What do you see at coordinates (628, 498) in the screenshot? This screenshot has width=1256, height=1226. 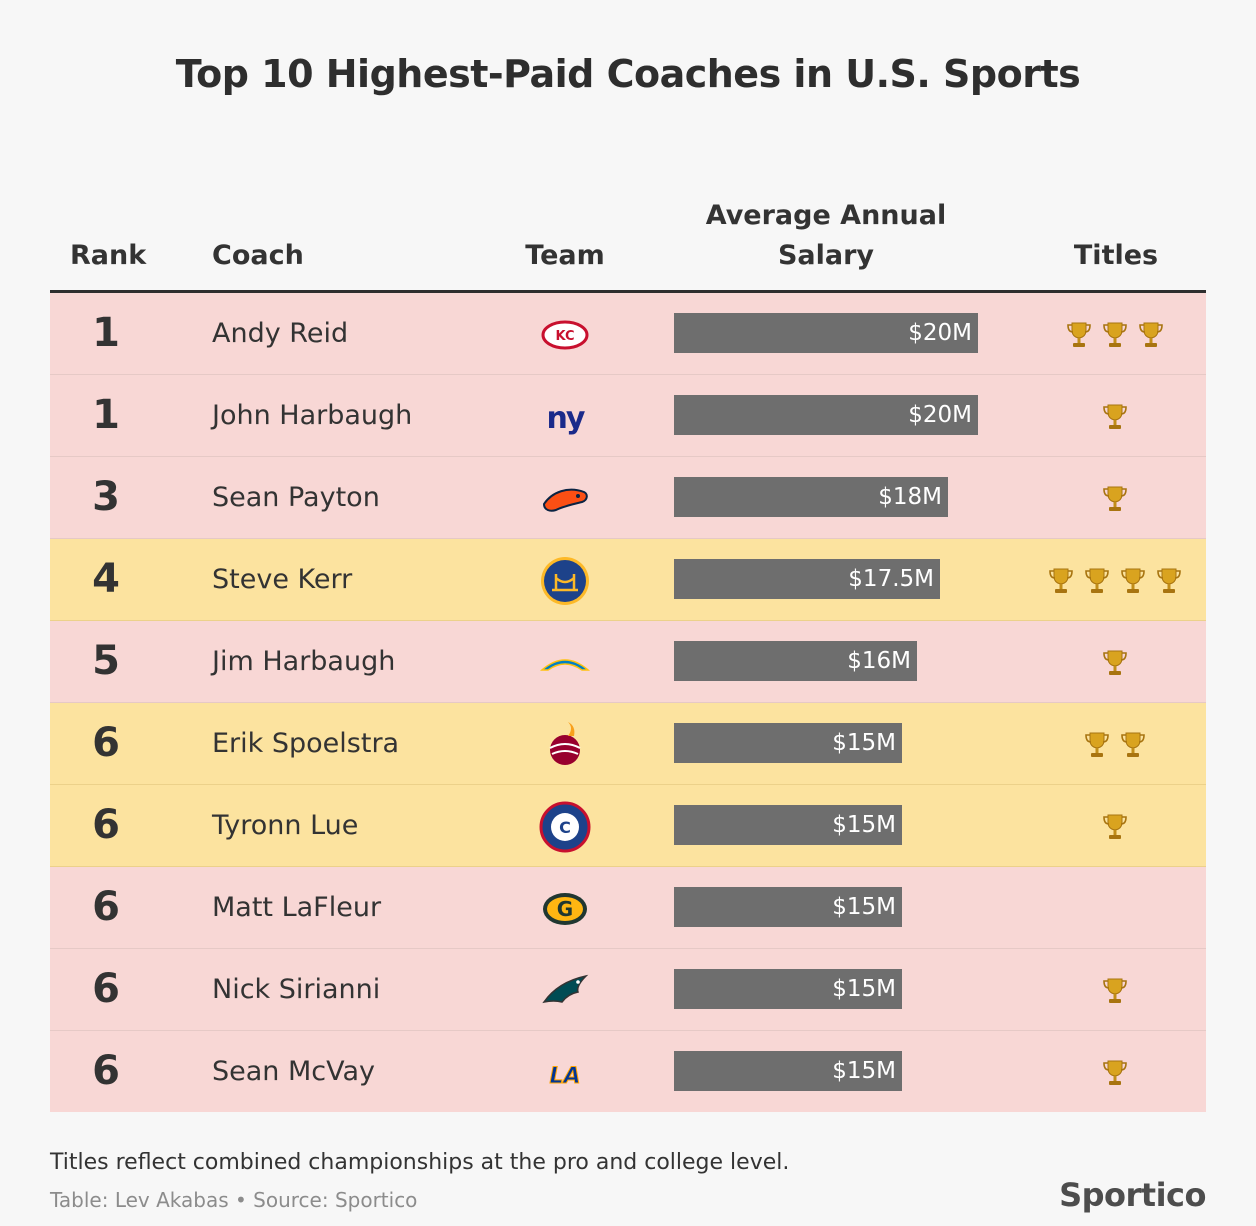 I see `table-row: 3 Sean Payton $18M` at bounding box center [628, 498].